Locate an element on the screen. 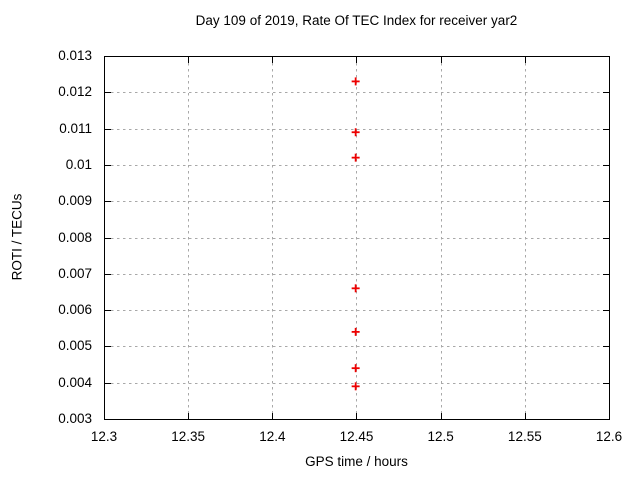 The height and width of the screenshot is (480, 640). x-tick-label: 12.4 is located at coordinates (272, 436).